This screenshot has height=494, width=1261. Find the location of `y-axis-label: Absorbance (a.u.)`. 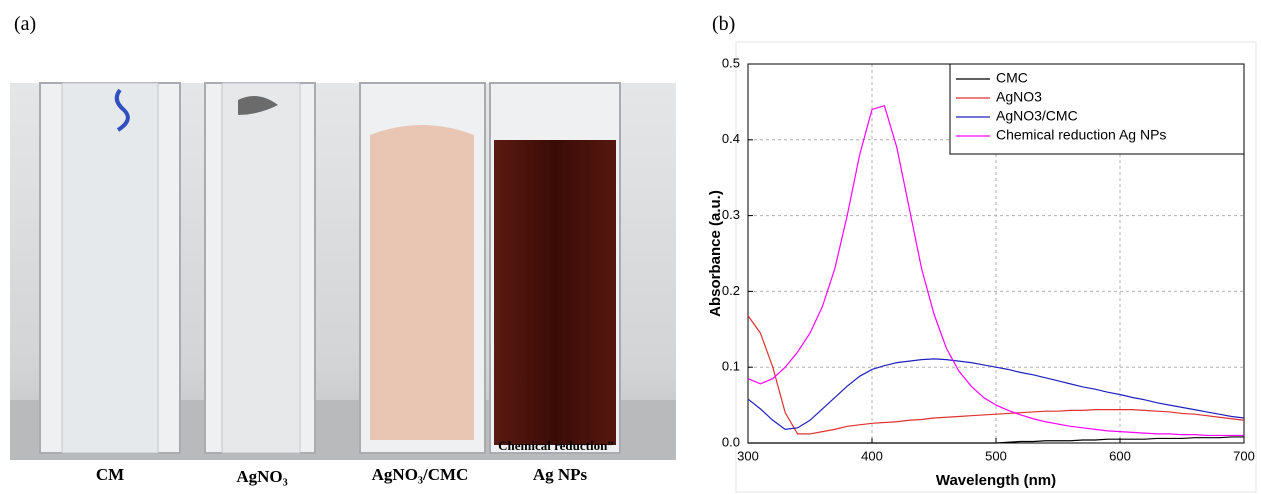

y-axis-label: Absorbance (a.u.) is located at coordinates (715, 253).